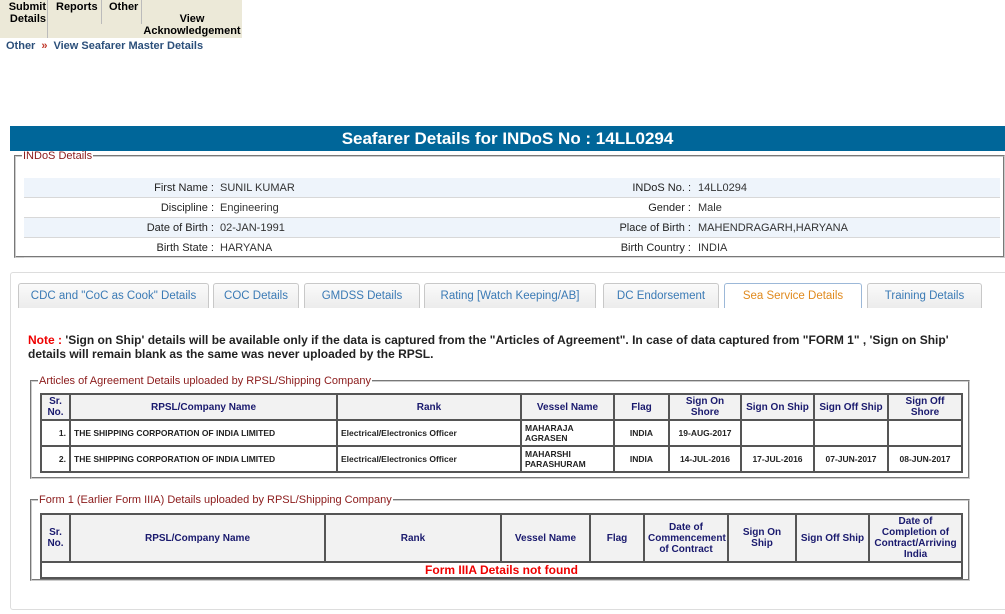 The image size is (1005, 614). What do you see at coordinates (655, 248) in the screenshot?
I see `field-label: Birth Country :` at bounding box center [655, 248].